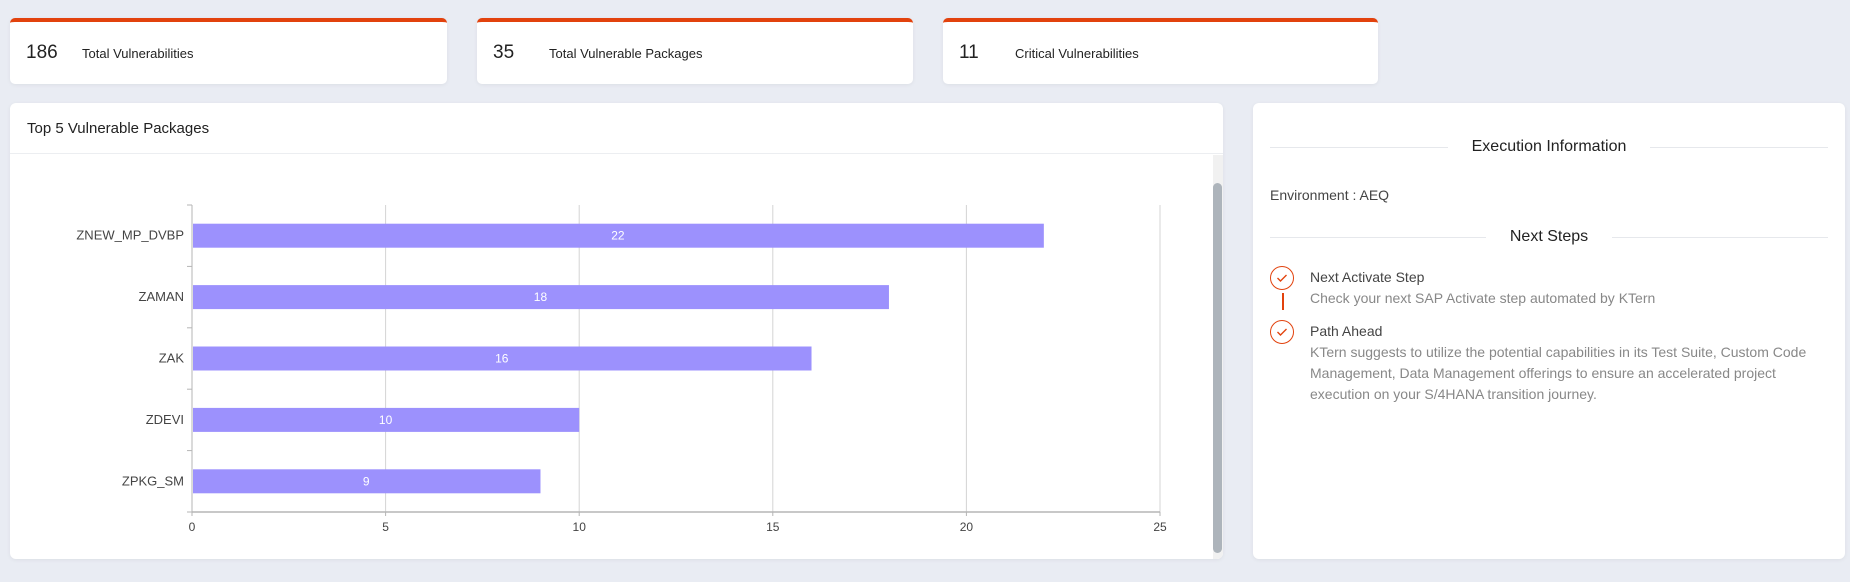  Describe the element at coordinates (228, 51) in the screenshot. I see `stat-card-total-vulnerabilities: 186 Total Vulnerabilities` at that location.